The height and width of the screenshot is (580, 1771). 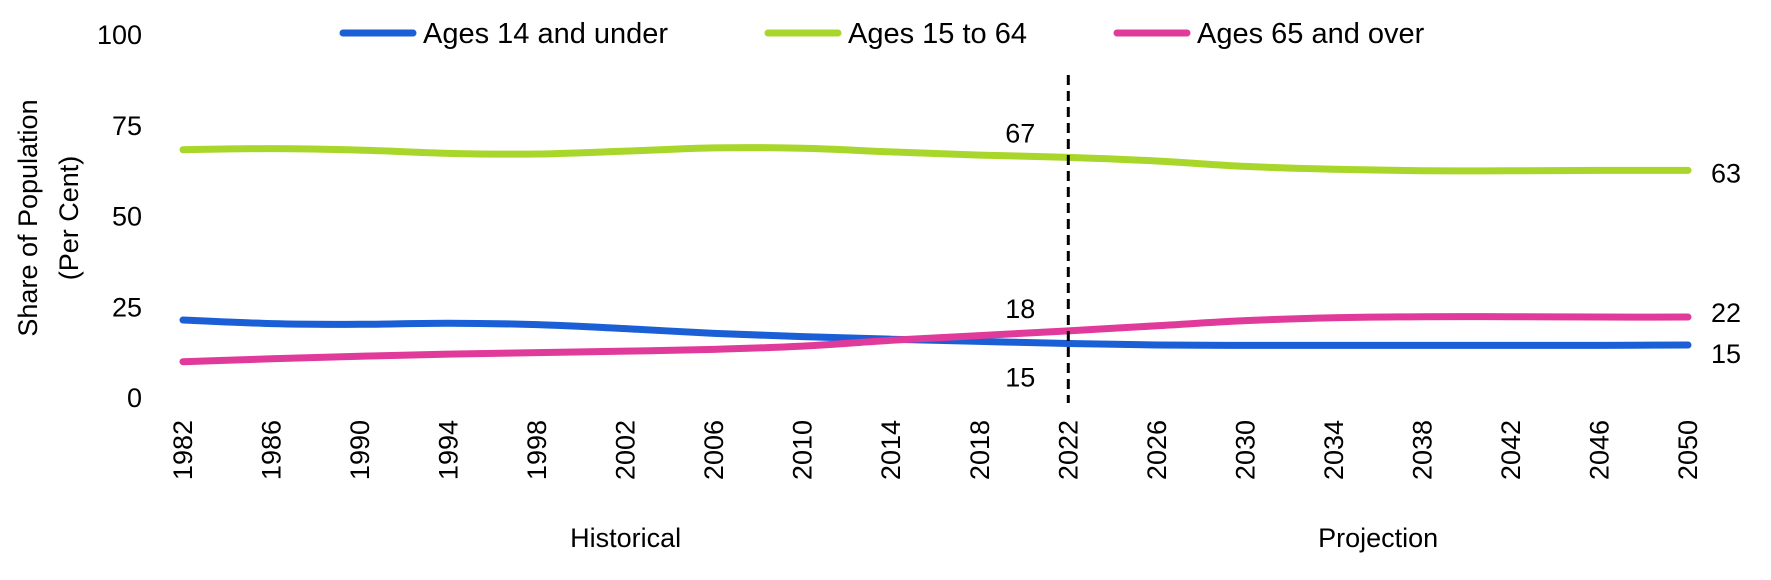 I want to click on x-tick-label: 2002, so click(x=626, y=450).